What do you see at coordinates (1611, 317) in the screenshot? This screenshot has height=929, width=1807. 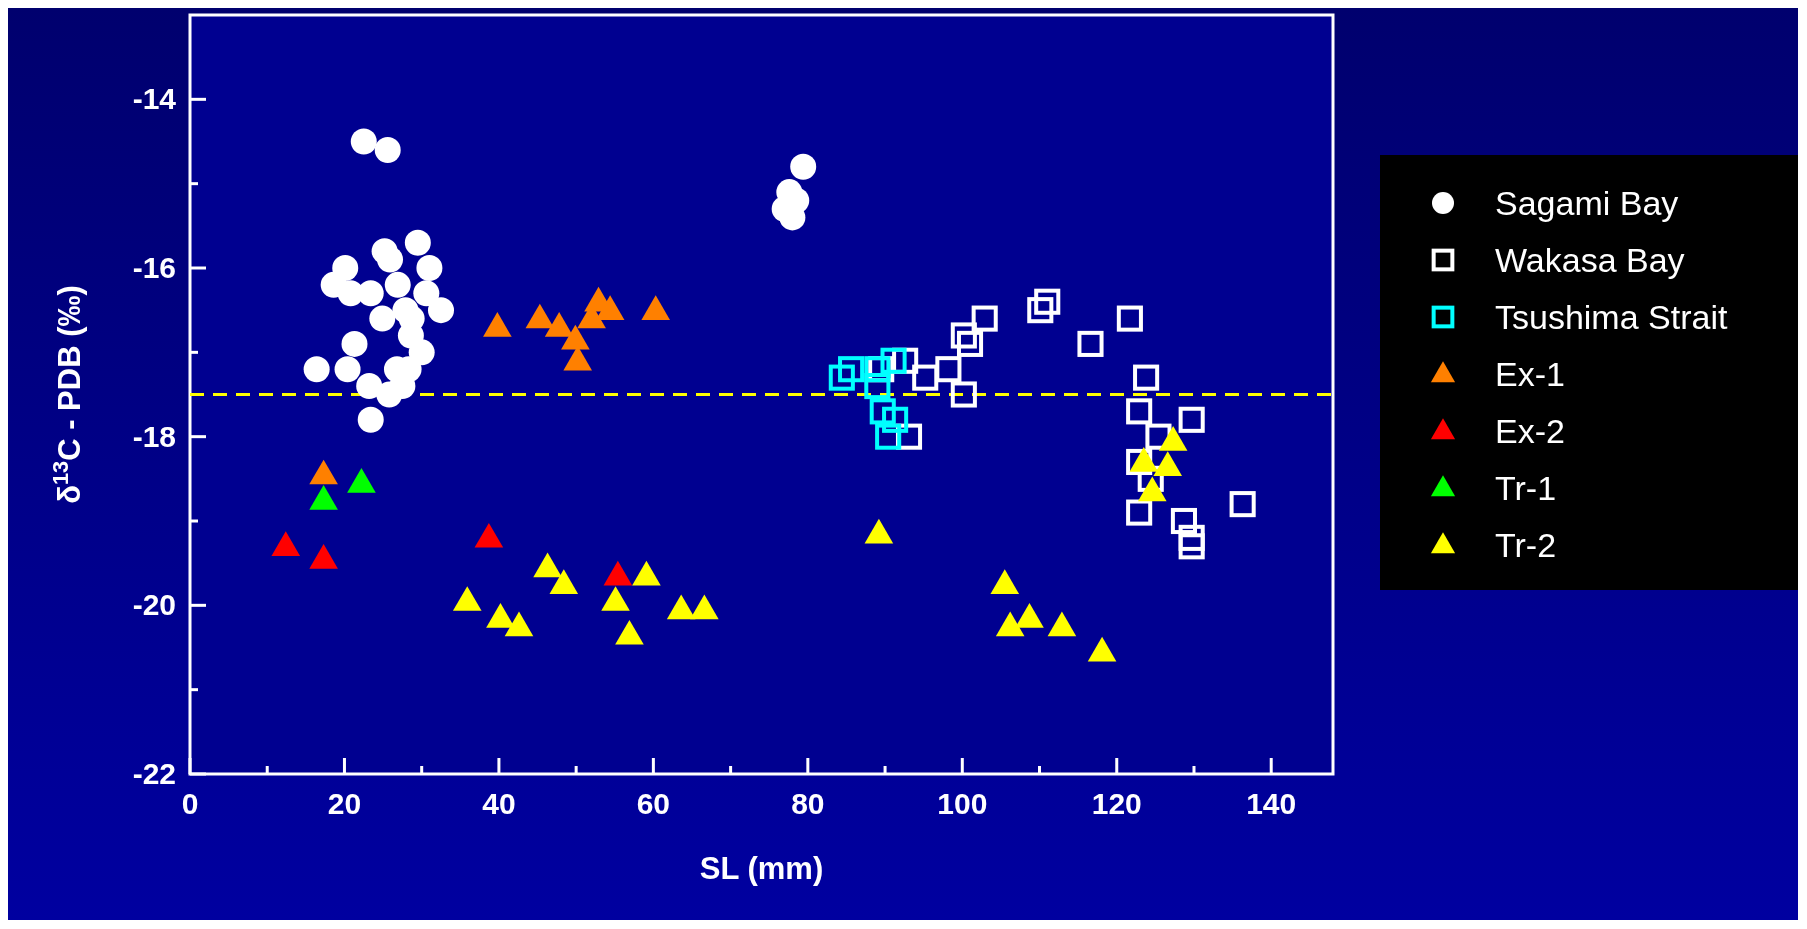 I see `legend-label: Tsushima Strait` at bounding box center [1611, 317].